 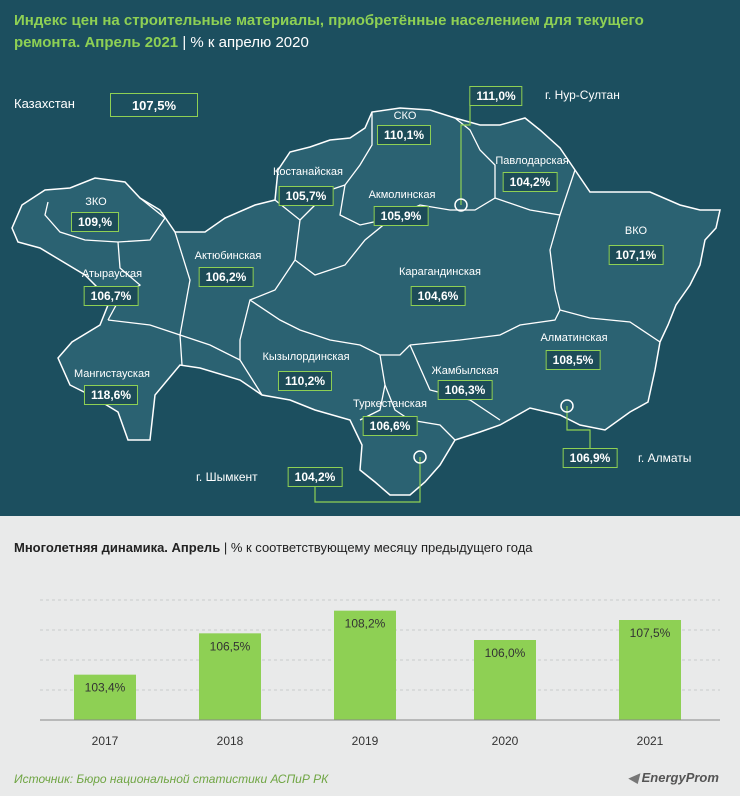 What do you see at coordinates (650, 741) in the screenshot?
I see `x-tick-2021: 2021` at bounding box center [650, 741].